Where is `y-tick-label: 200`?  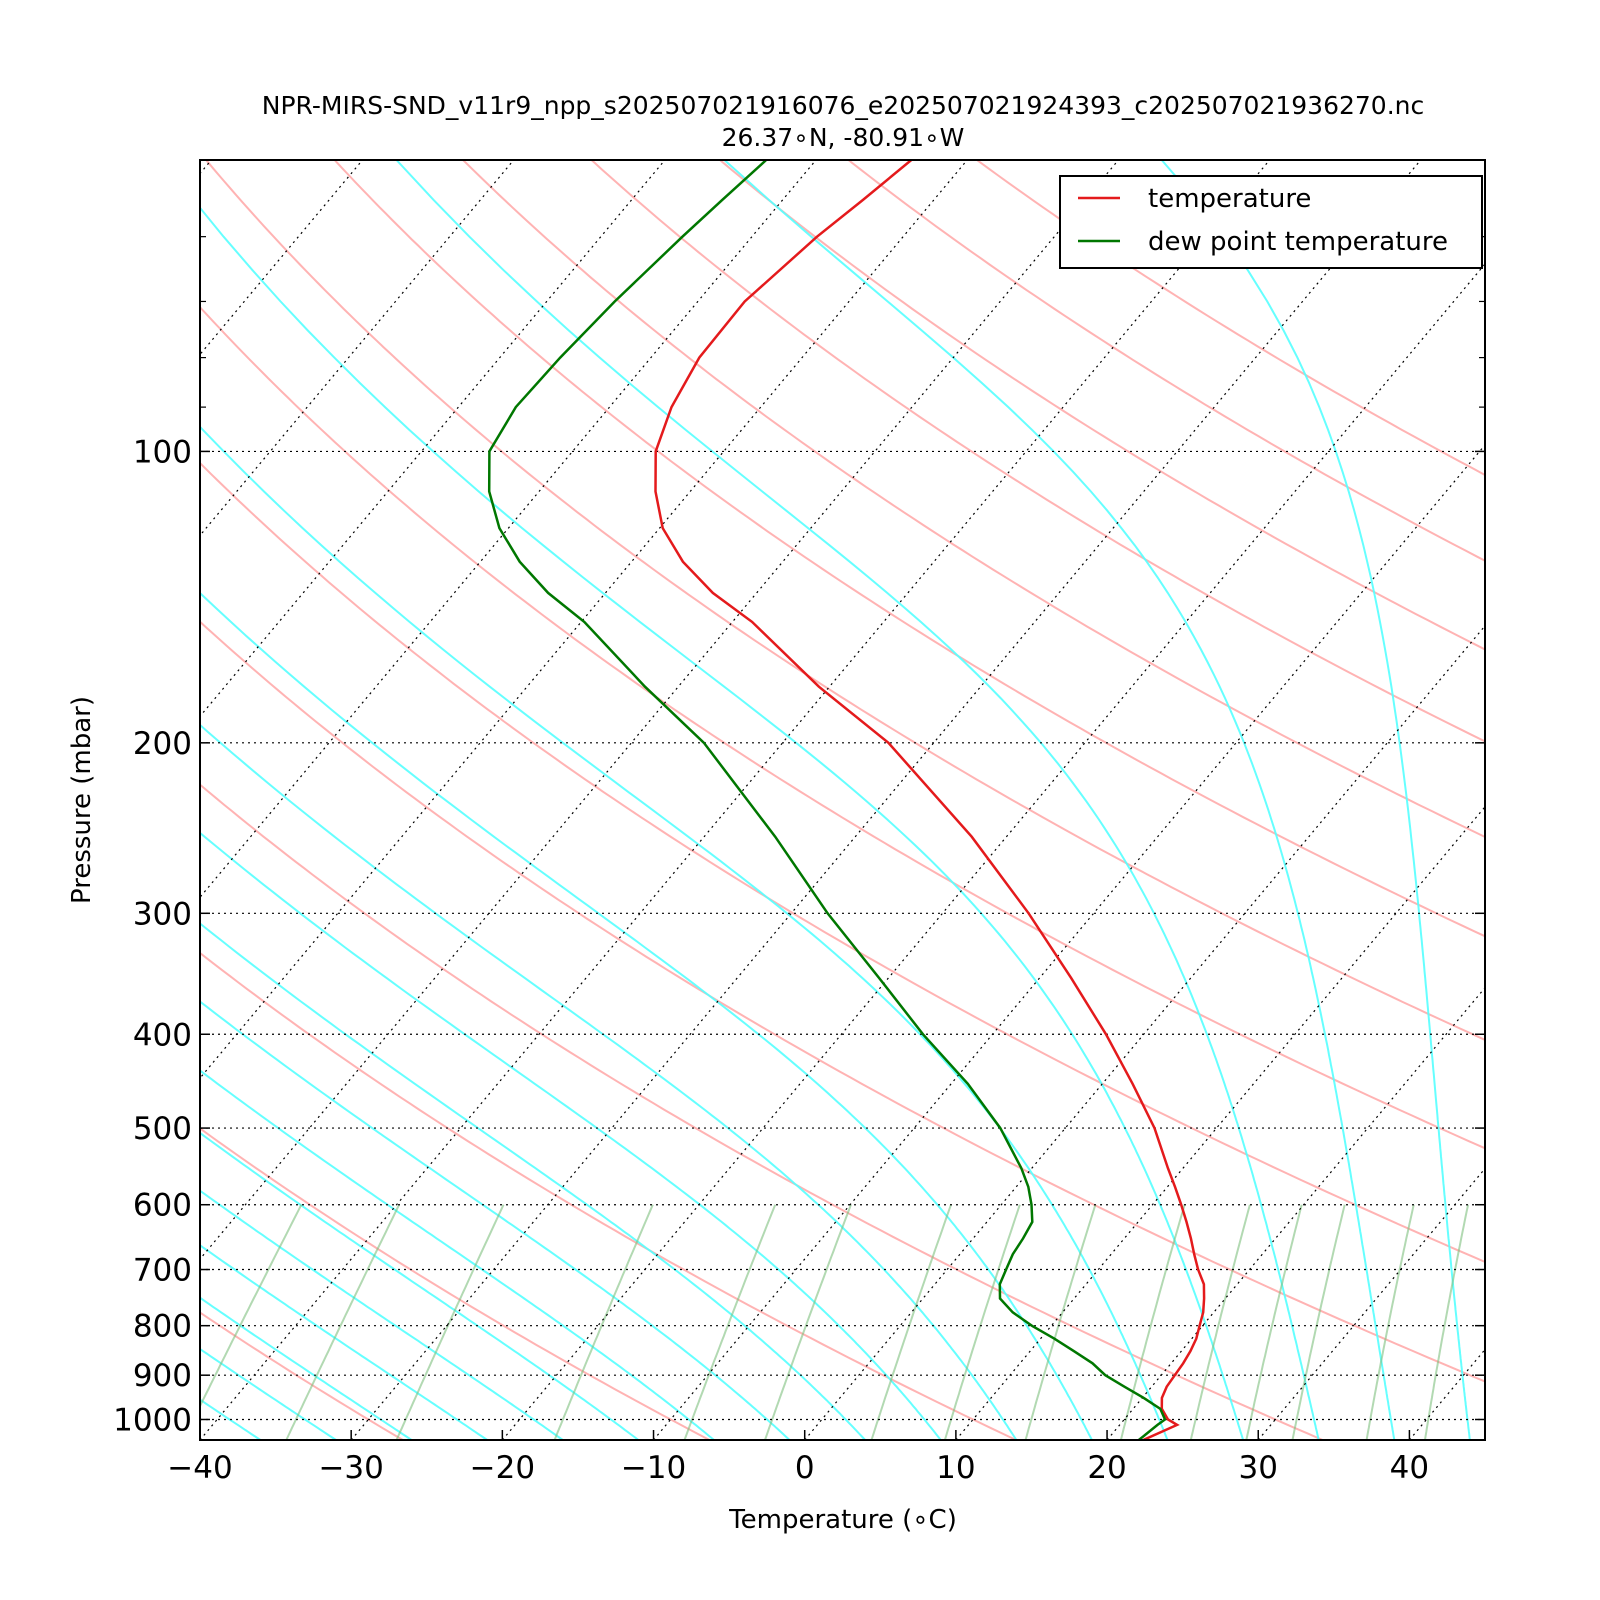 y-tick-label: 200 is located at coordinates (162, 744).